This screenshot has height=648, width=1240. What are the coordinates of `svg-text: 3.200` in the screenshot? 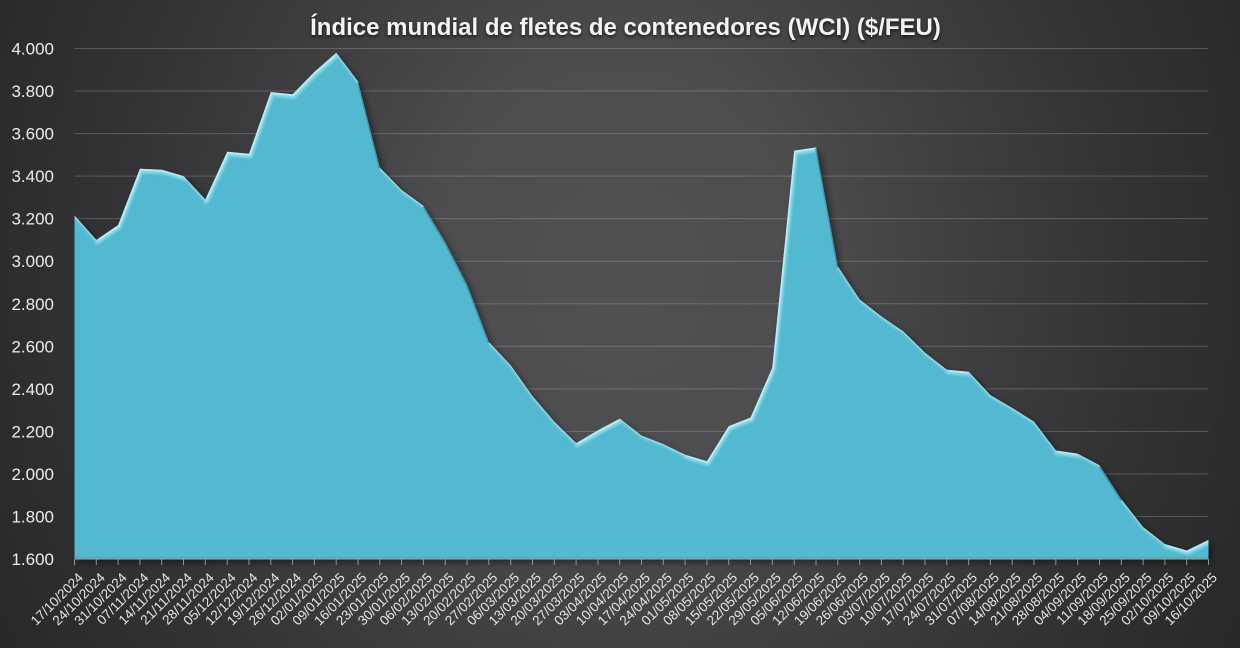 It's located at (32, 219).